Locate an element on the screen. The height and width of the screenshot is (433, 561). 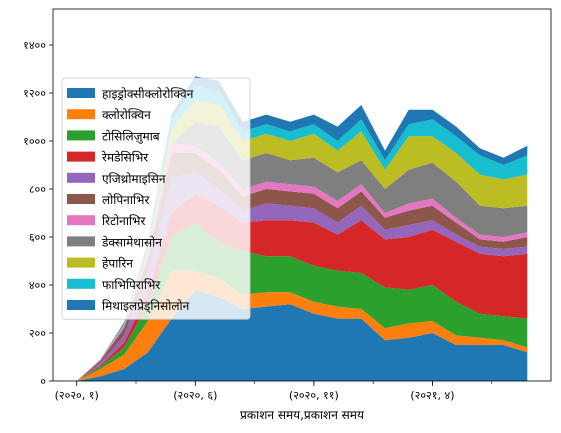
y-tick-label: ६०० is located at coordinates (37, 237).